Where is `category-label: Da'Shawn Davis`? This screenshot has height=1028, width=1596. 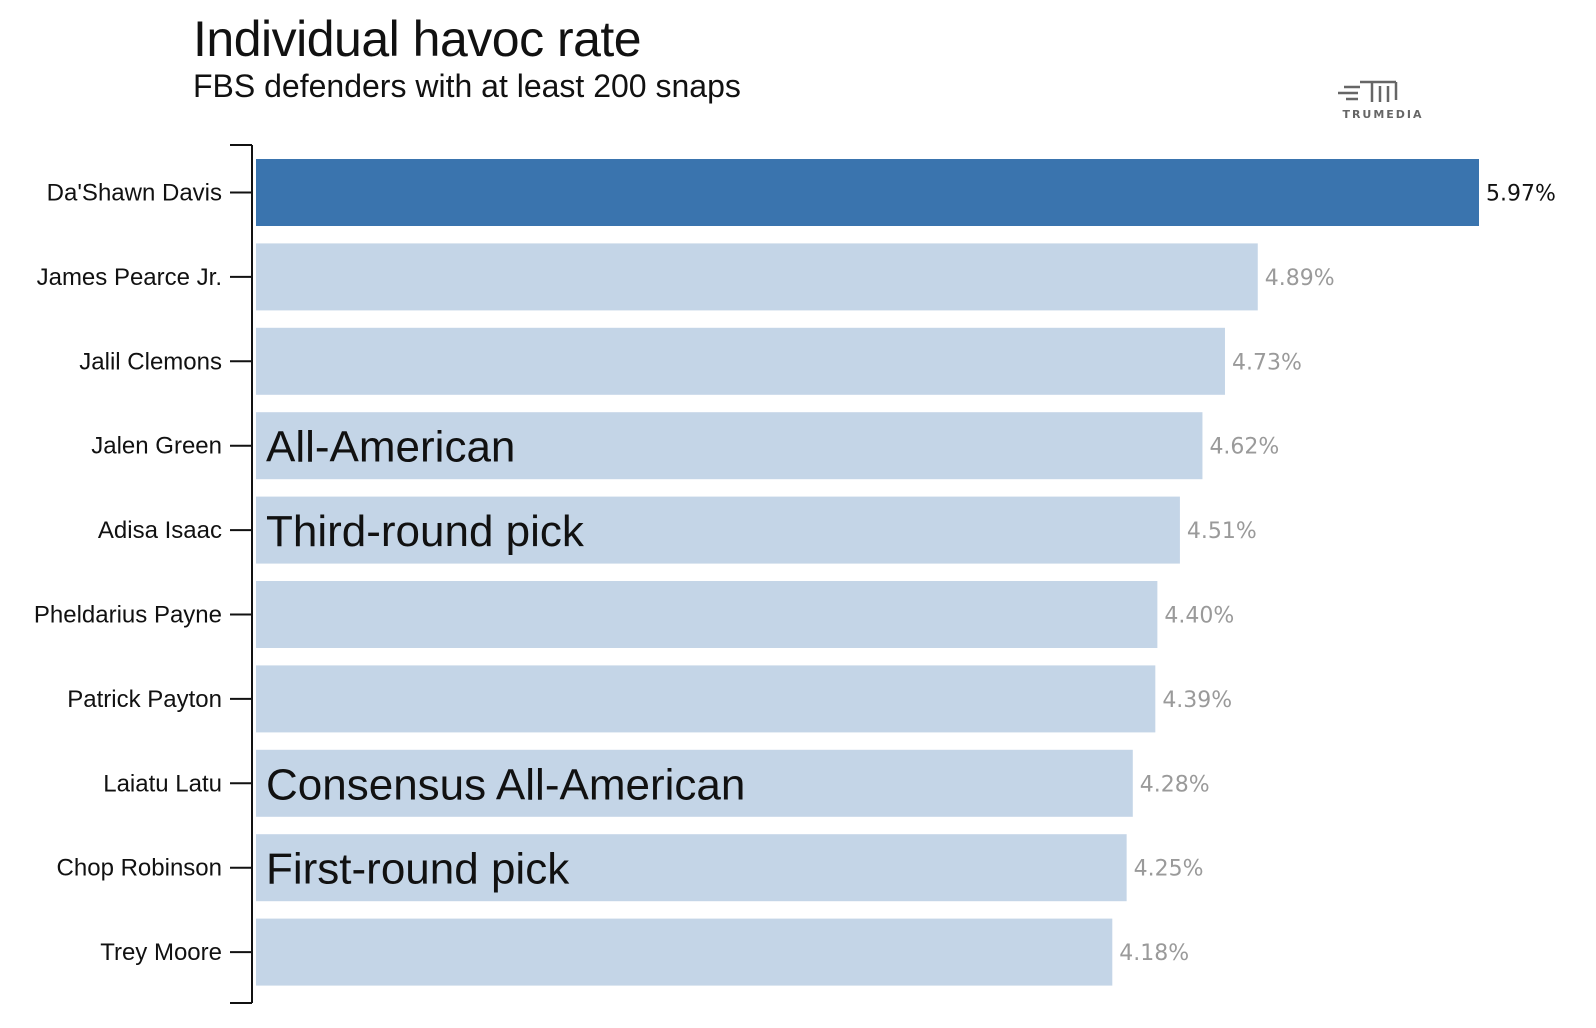
category-label: Da'Shawn Davis is located at coordinates (134, 193).